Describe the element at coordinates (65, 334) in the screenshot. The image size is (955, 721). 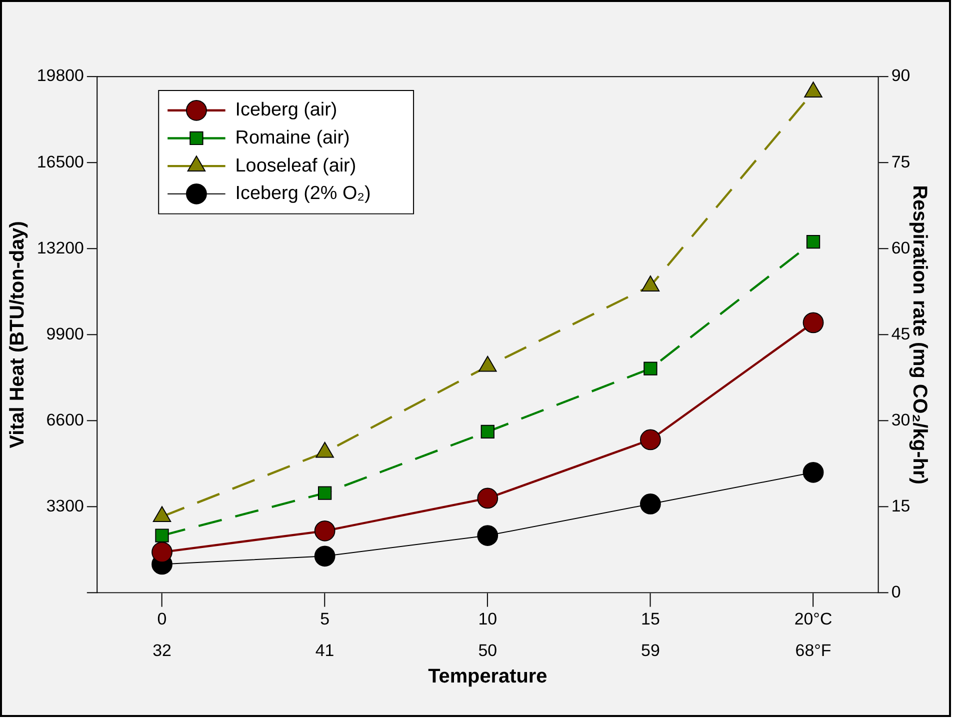
I see `y-tick-label: 9900` at that location.